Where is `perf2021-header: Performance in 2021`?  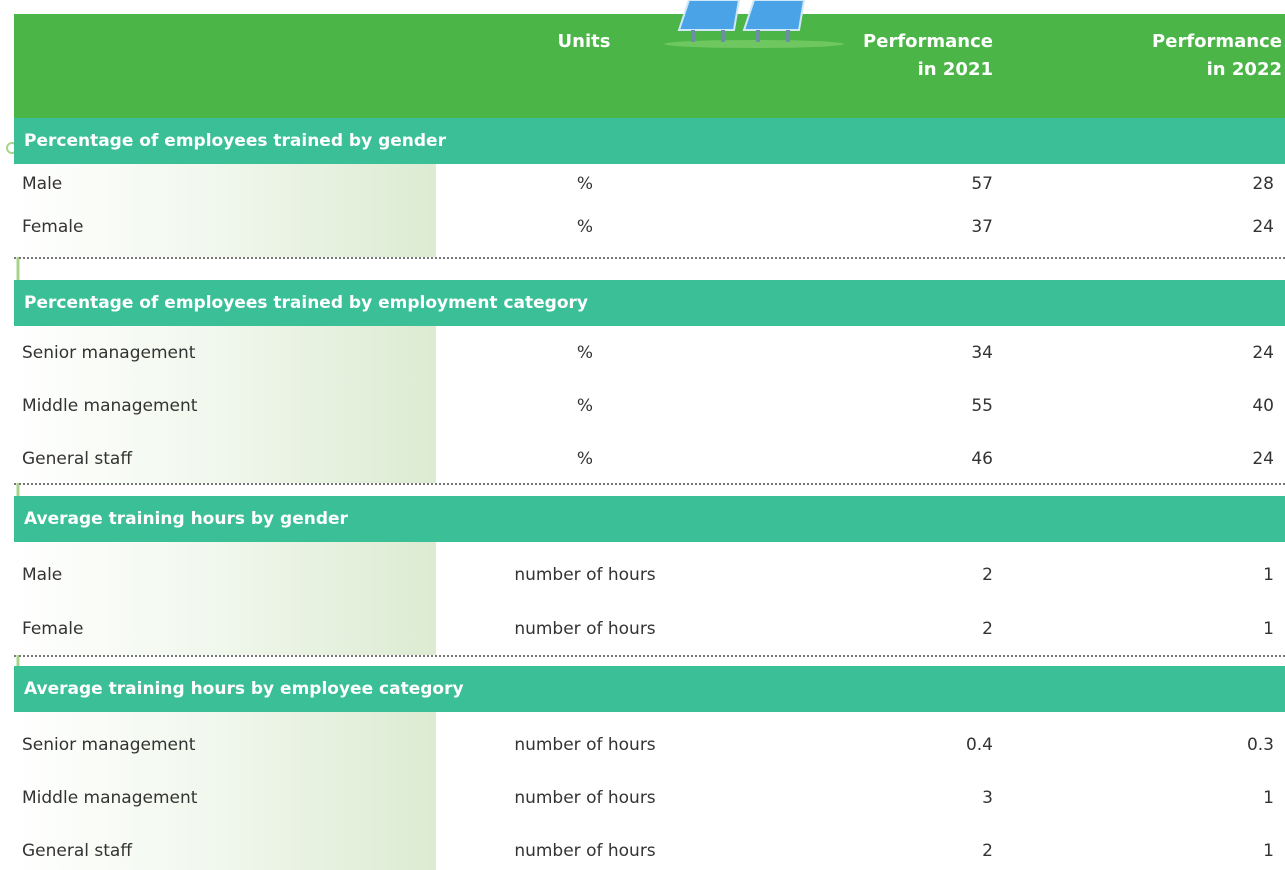
perf2021-header: Performance in 2021 is located at coordinates (928, 55).